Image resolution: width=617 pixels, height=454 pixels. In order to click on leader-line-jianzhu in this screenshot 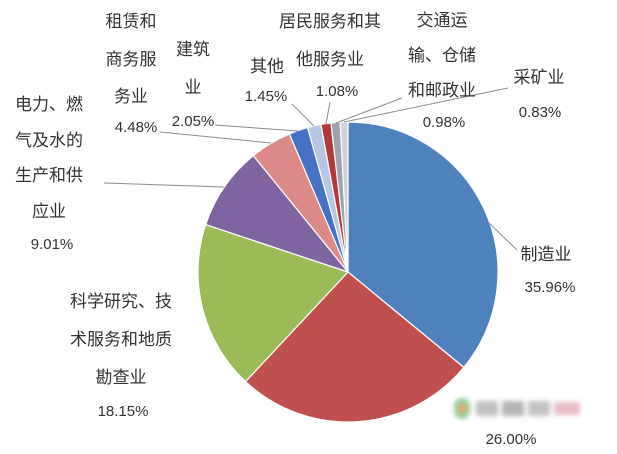, I will do `click(256, 128)`.